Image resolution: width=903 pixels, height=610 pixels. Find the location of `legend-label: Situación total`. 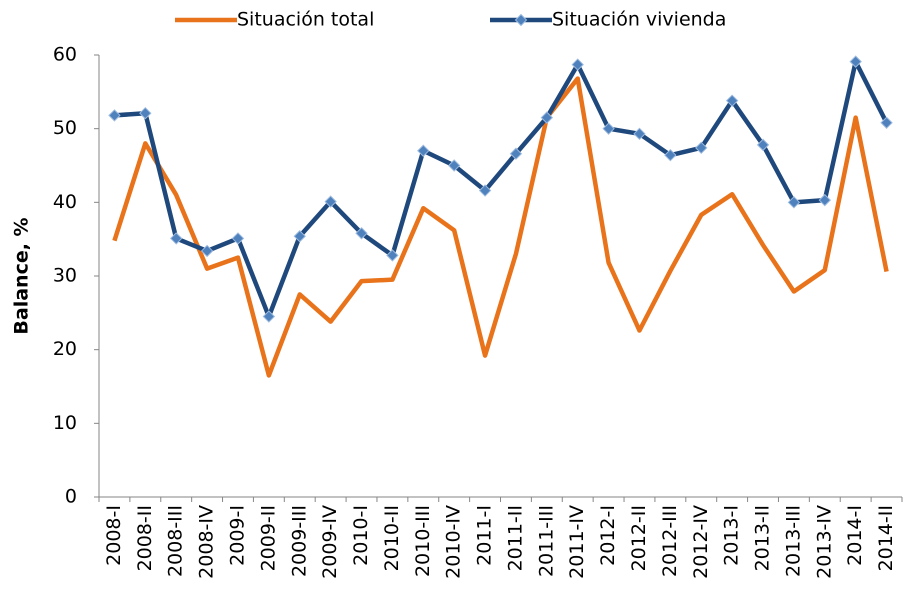

legend-label: Situación total is located at coordinates (305, 20).